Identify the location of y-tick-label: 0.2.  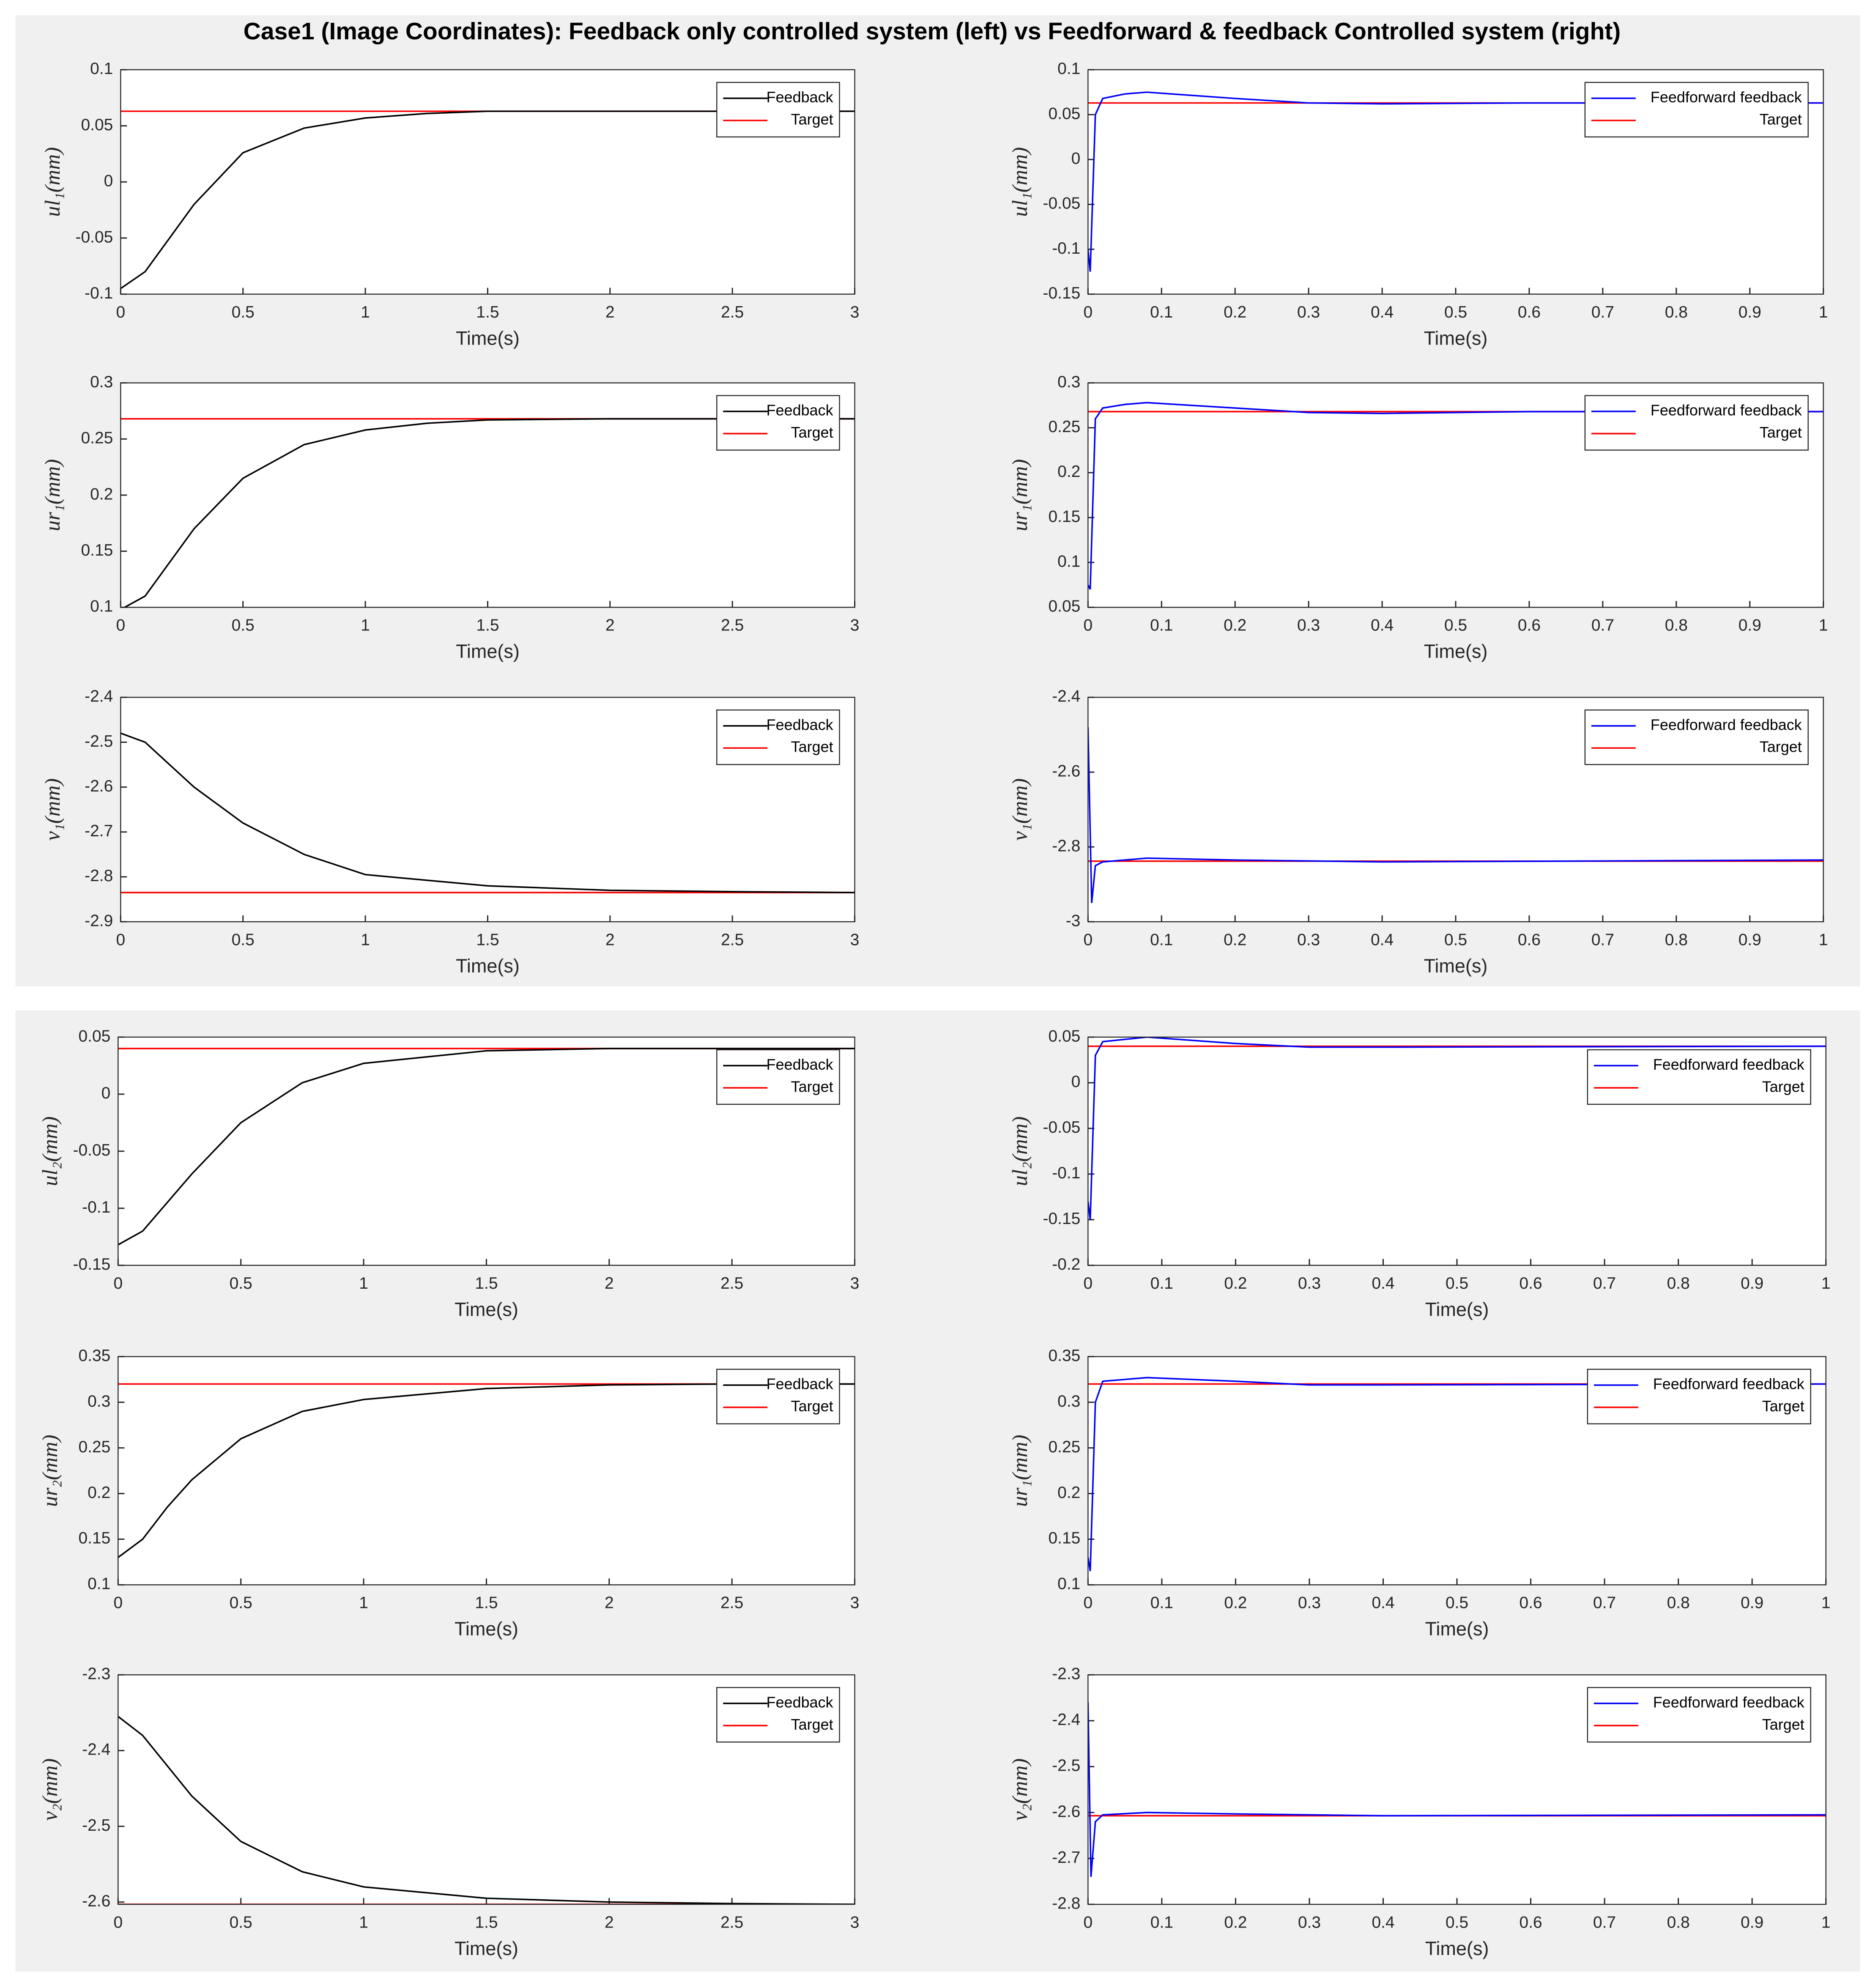
(101, 494).